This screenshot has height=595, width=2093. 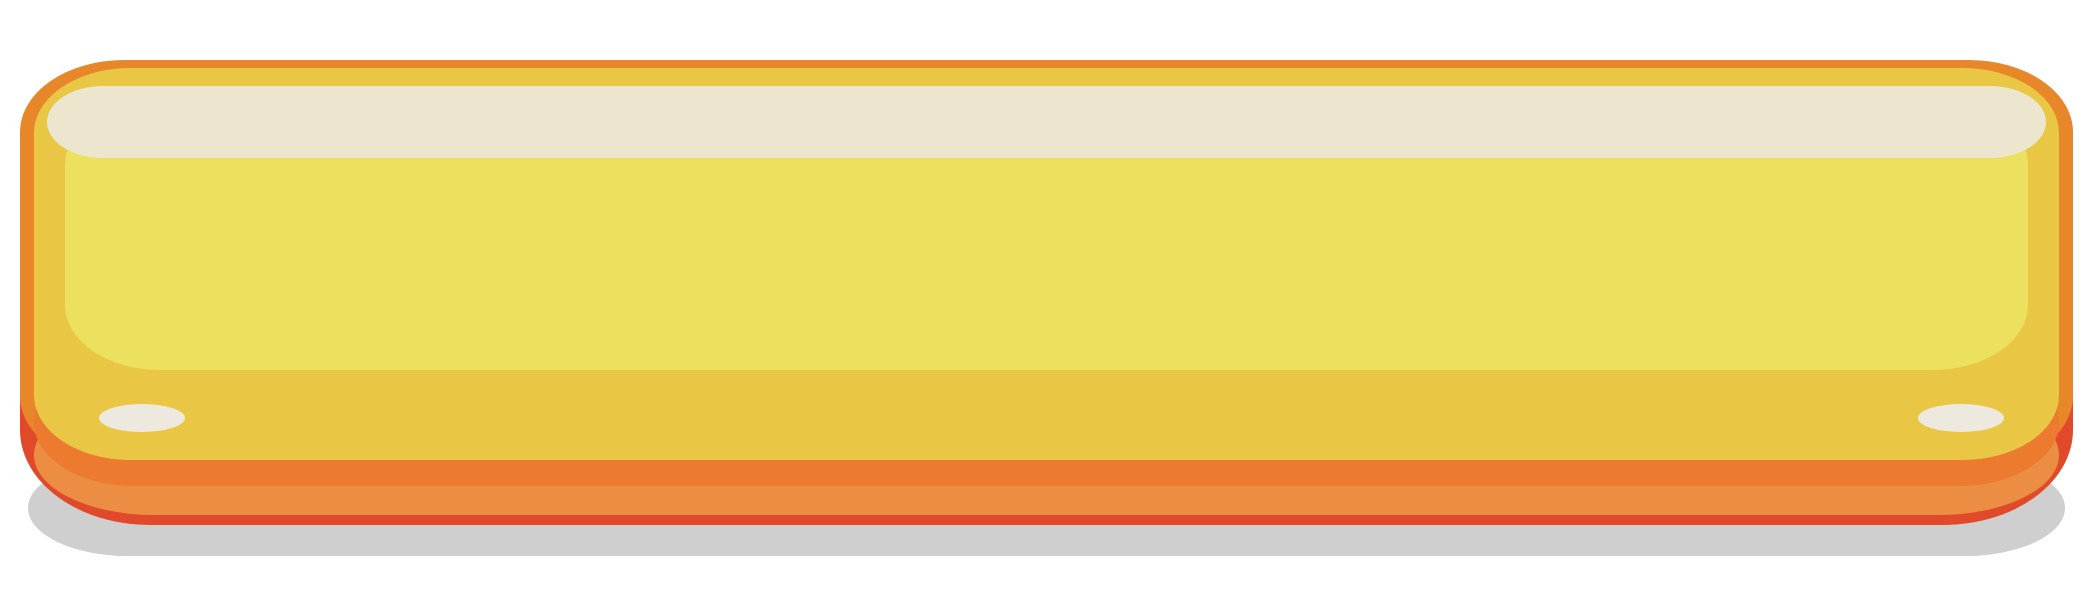 I want to click on highlight-dot-right, so click(x=1961, y=418).